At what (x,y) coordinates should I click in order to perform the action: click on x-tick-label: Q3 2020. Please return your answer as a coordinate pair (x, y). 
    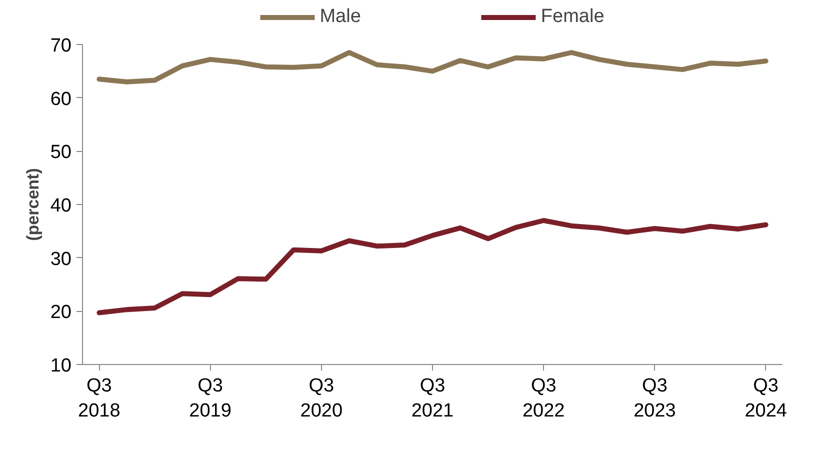
    Looking at the image, I should click on (321, 399).